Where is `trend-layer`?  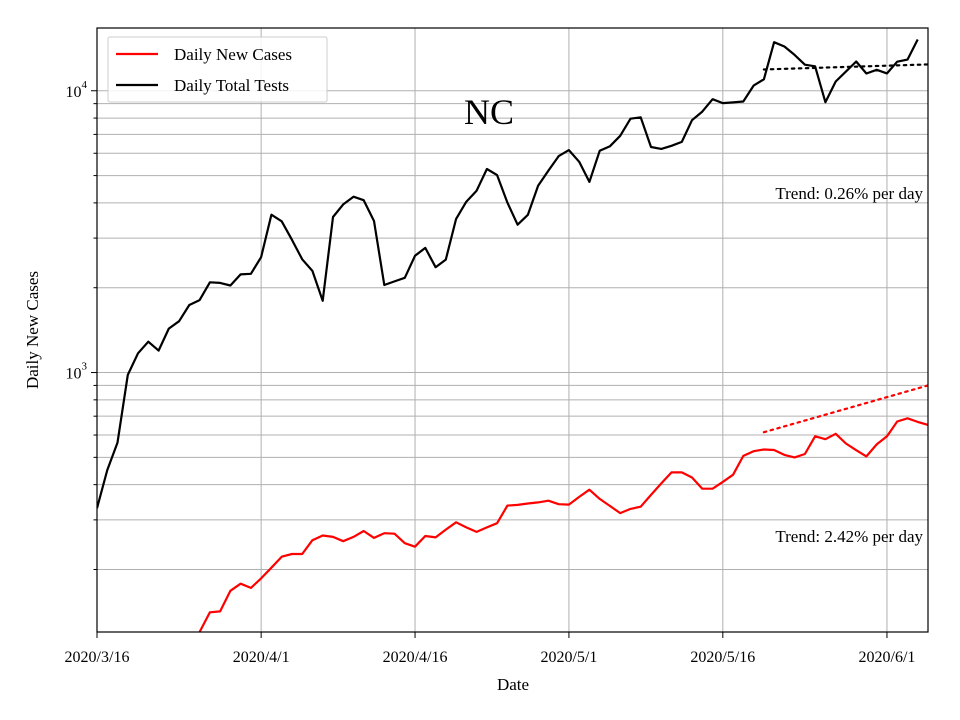
trend-layer is located at coordinates (845, 248).